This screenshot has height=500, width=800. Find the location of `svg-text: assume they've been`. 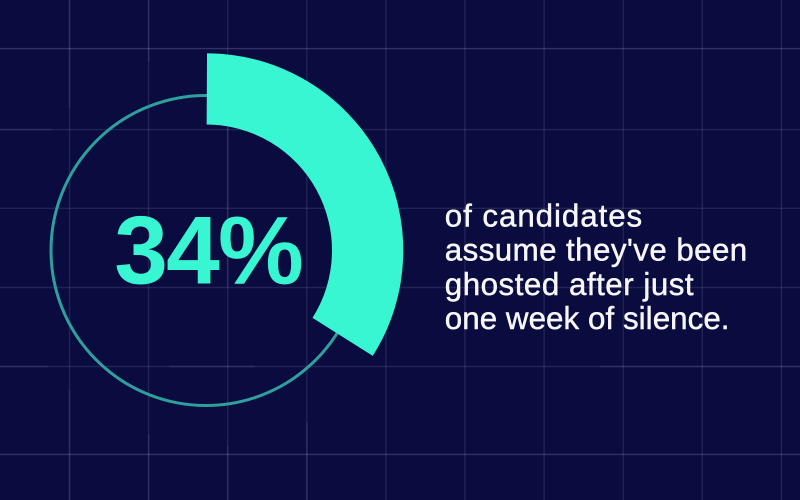

svg-text: assume they've been is located at coordinates (596, 250).